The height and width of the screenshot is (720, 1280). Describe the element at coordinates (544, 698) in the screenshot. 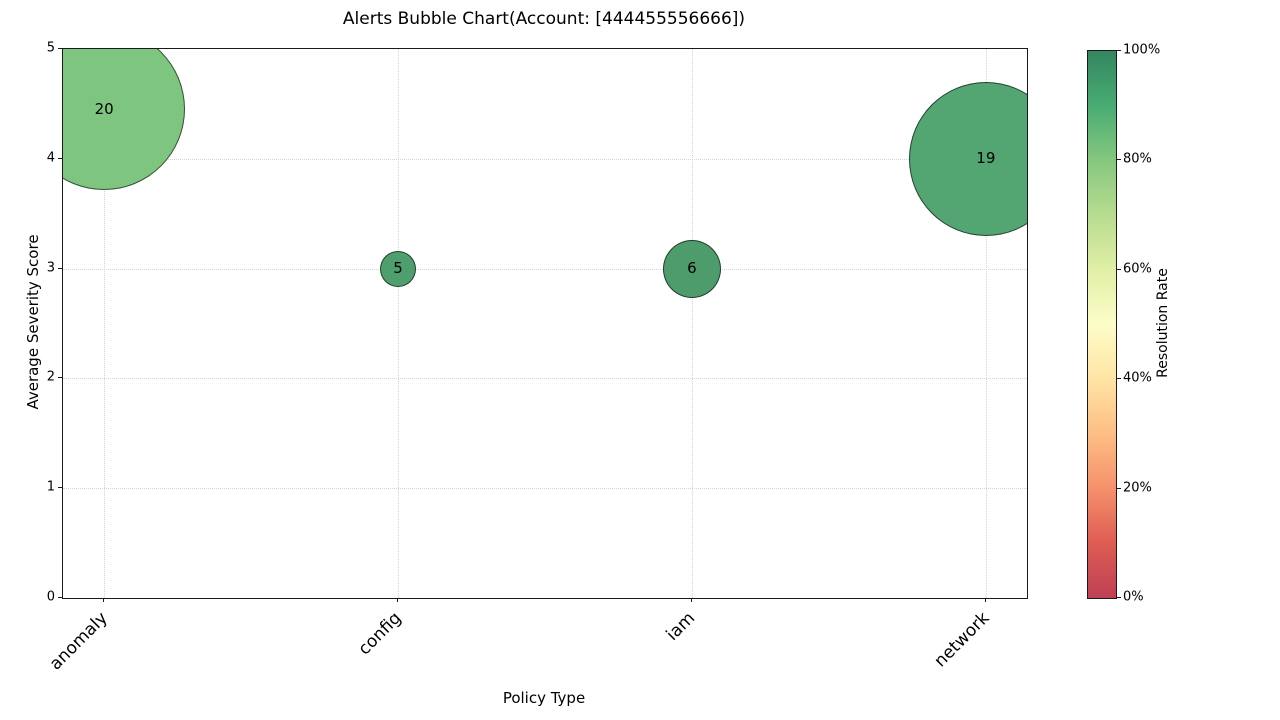

I see `x-axis-label: Policy Type` at that location.